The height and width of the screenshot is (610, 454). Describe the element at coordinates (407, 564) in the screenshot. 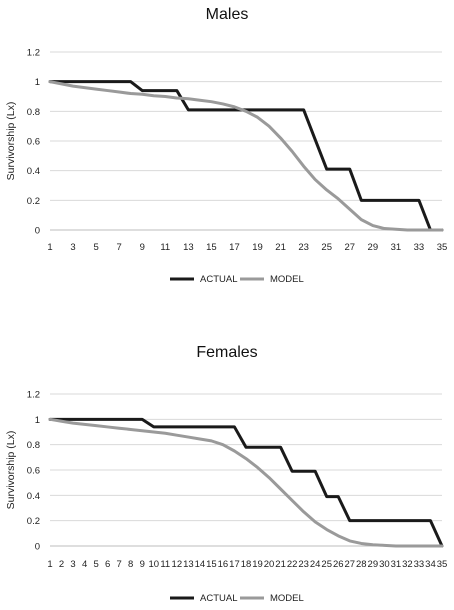

I see `x-tick-label: 32` at that location.